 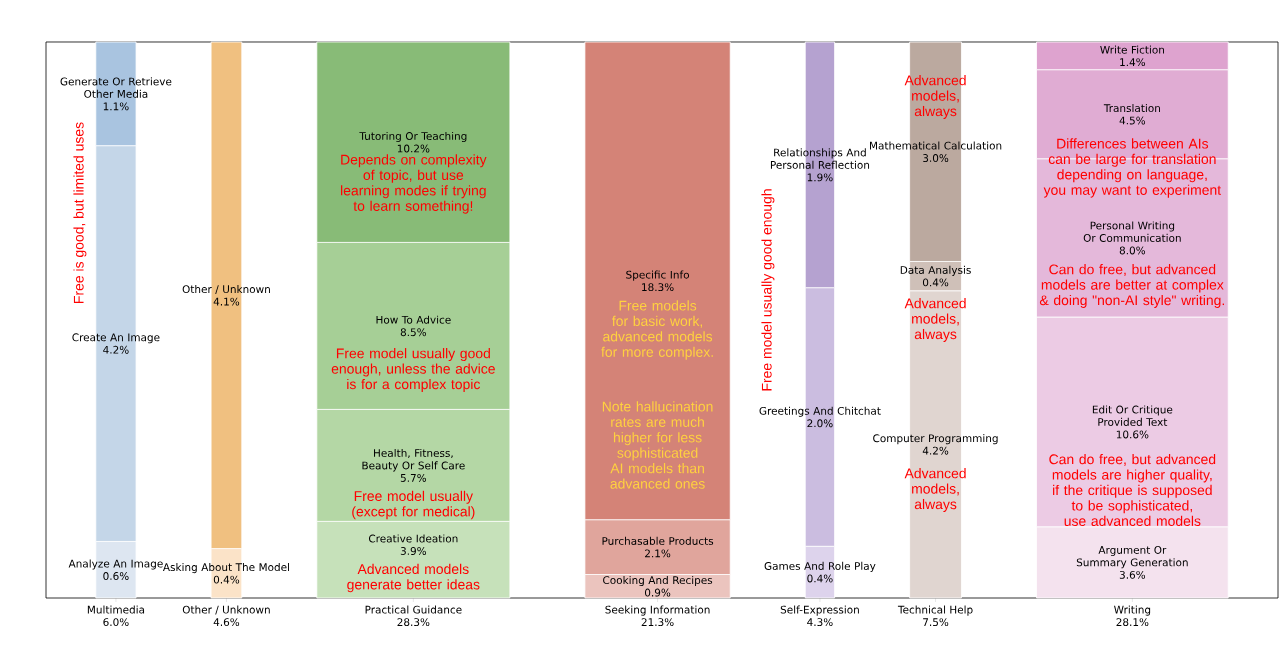 I want to click on series-label: Computer Programming, so click(x=935, y=439).